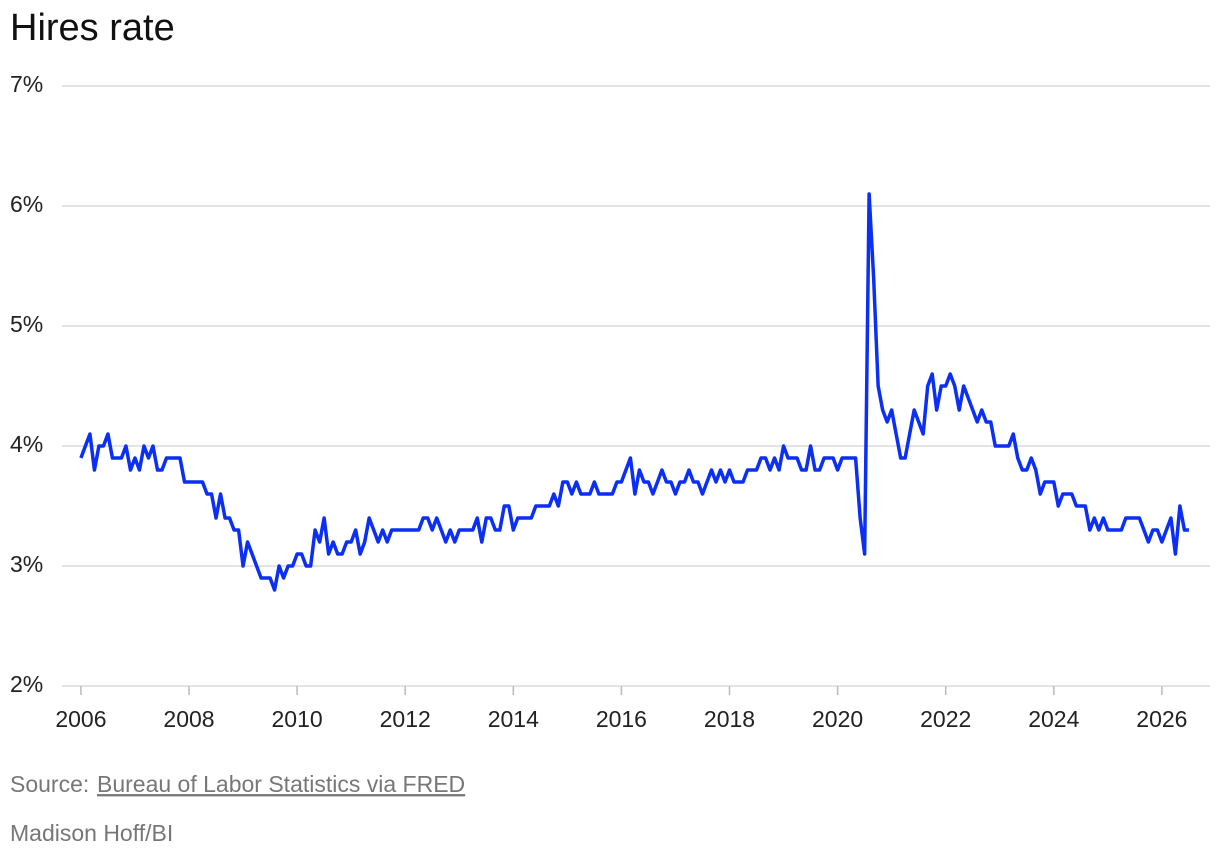 This screenshot has width=1220, height=865. What do you see at coordinates (297, 719) in the screenshot?
I see `x-tick-label: 2010` at bounding box center [297, 719].